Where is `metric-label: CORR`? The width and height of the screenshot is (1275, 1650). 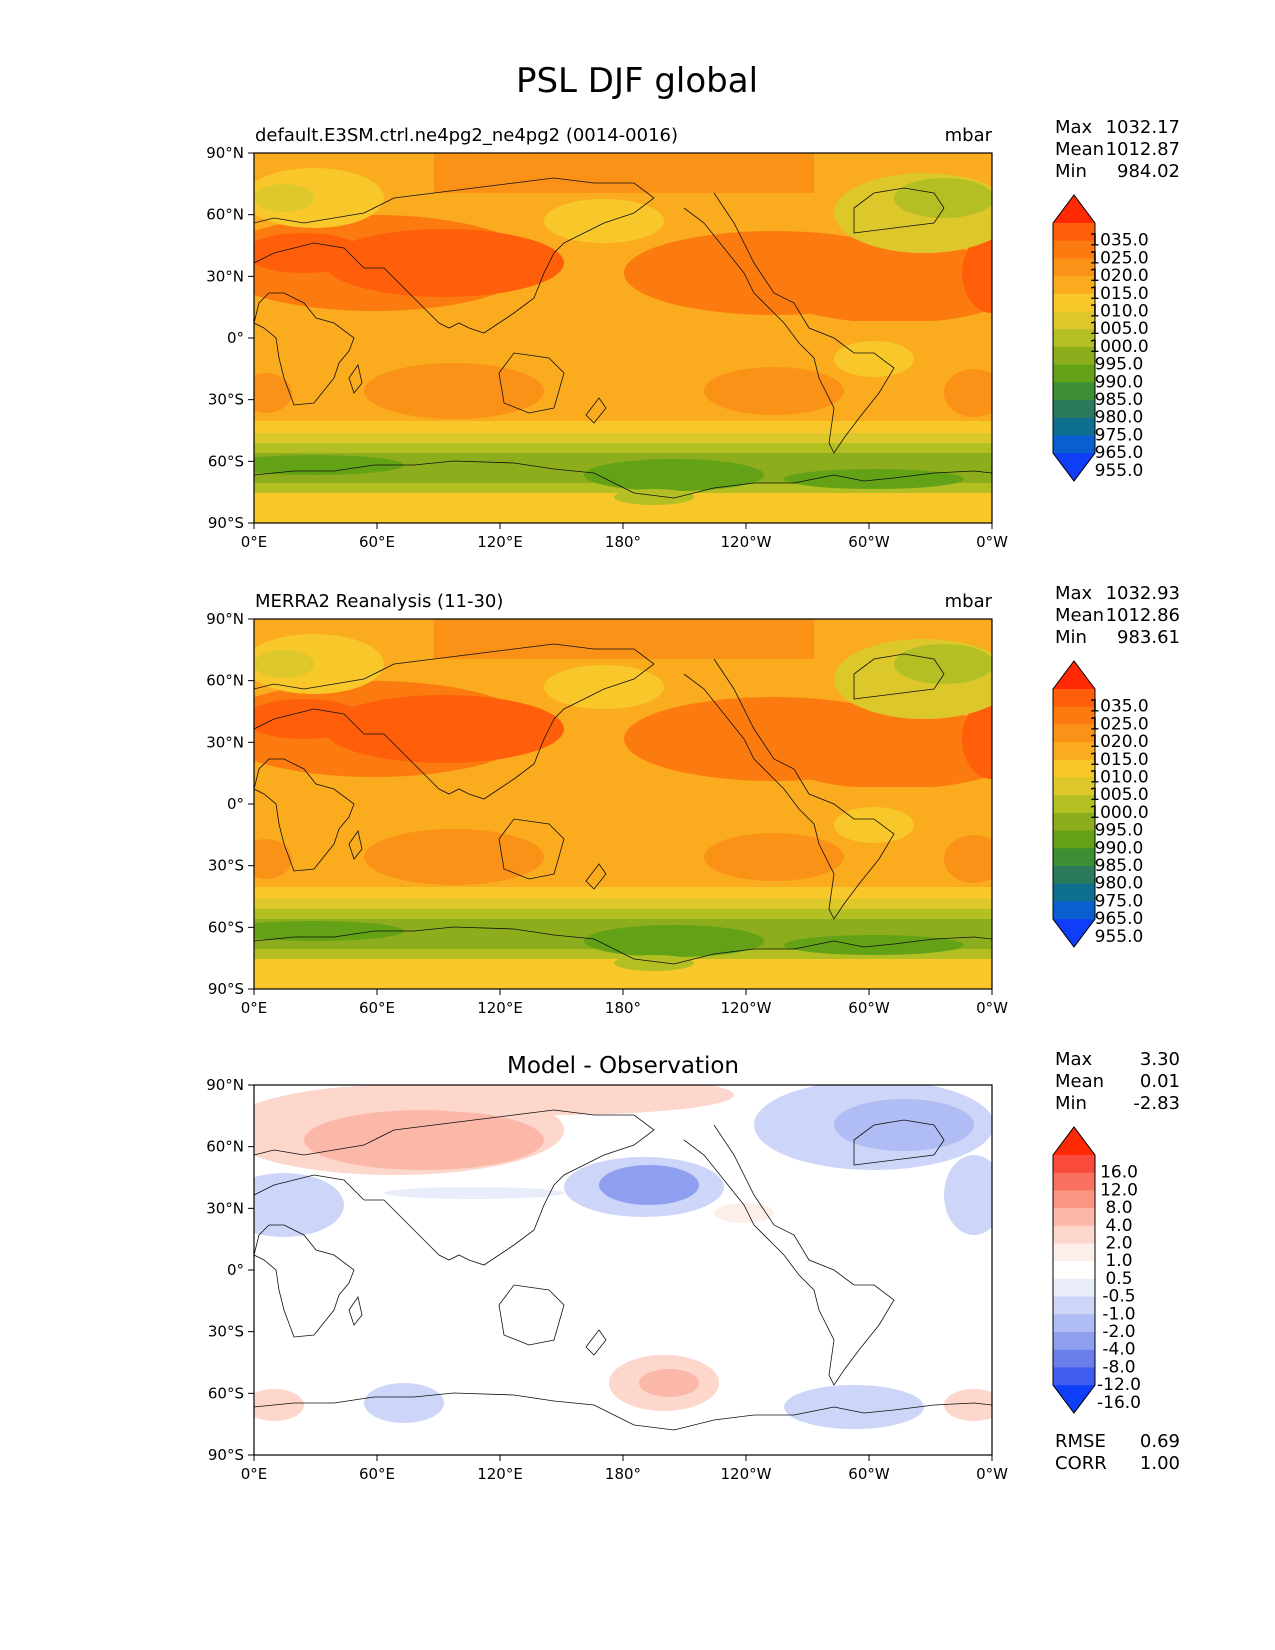
metric-label: CORR is located at coordinates (1081, 1463).